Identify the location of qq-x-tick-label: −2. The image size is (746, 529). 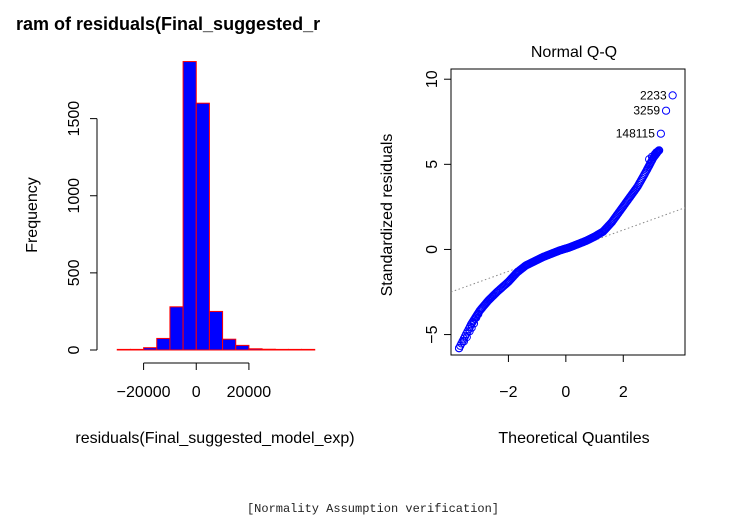
(508, 392).